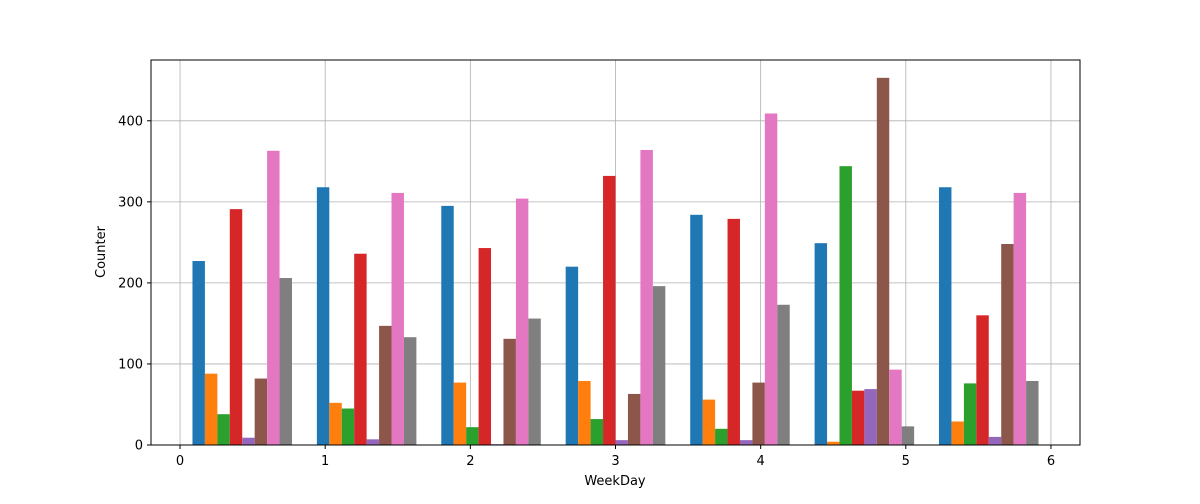 The width and height of the screenshot is (1200, 504). Describe the element at coordinates (659, 365) in the screenshot. I see `bar-bin3-series7` at that location.